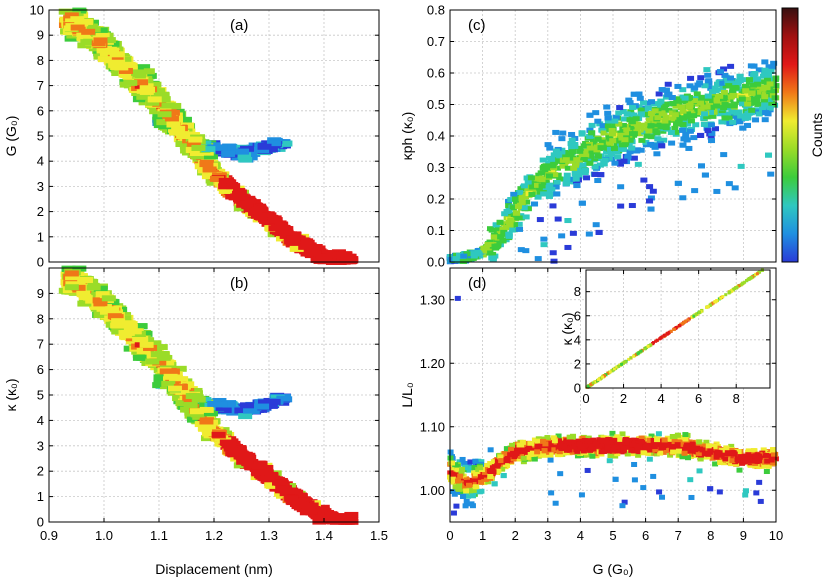 This screenshot has height=578, width=830. Describe the element at coordinates (379, 535) in the screenshot. I see `x-tick-label: 1.5` at that location.